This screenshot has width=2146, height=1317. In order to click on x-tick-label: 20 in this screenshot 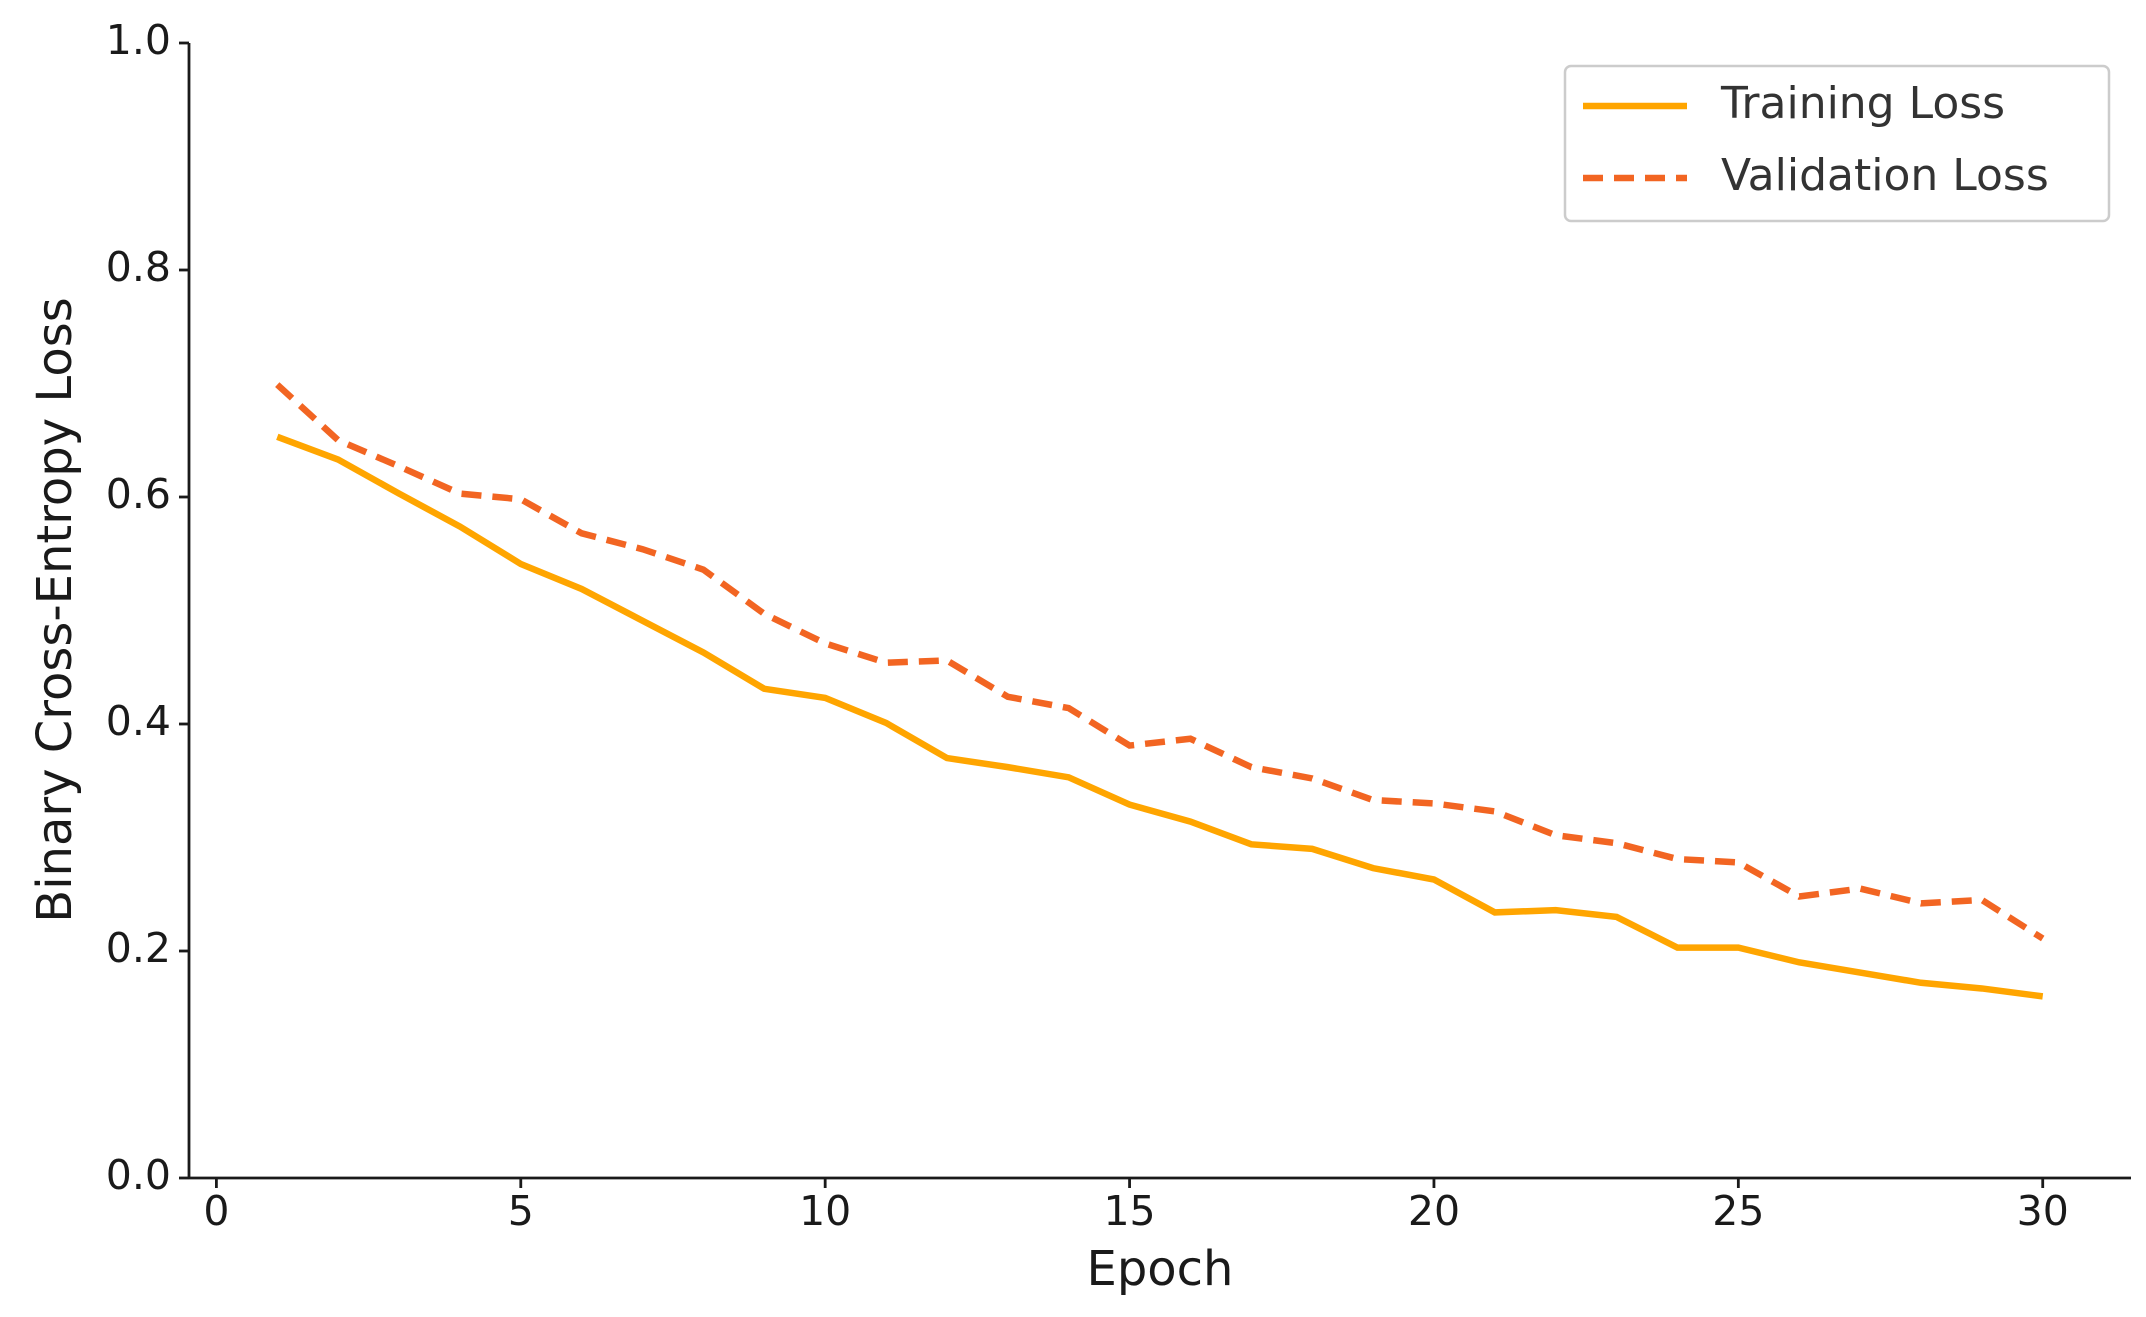, I will do `click(1434, 1211)`.